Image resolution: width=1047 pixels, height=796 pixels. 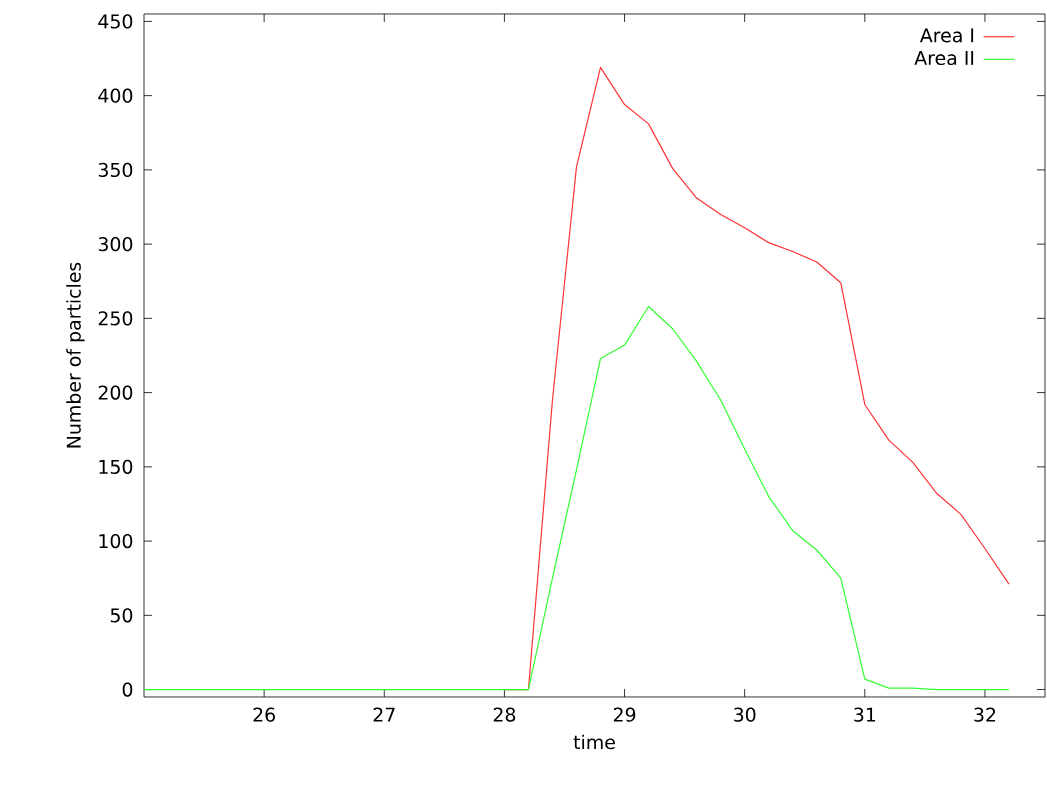 I want to click on x-tick-label: 31, so click(x=865, y=714).